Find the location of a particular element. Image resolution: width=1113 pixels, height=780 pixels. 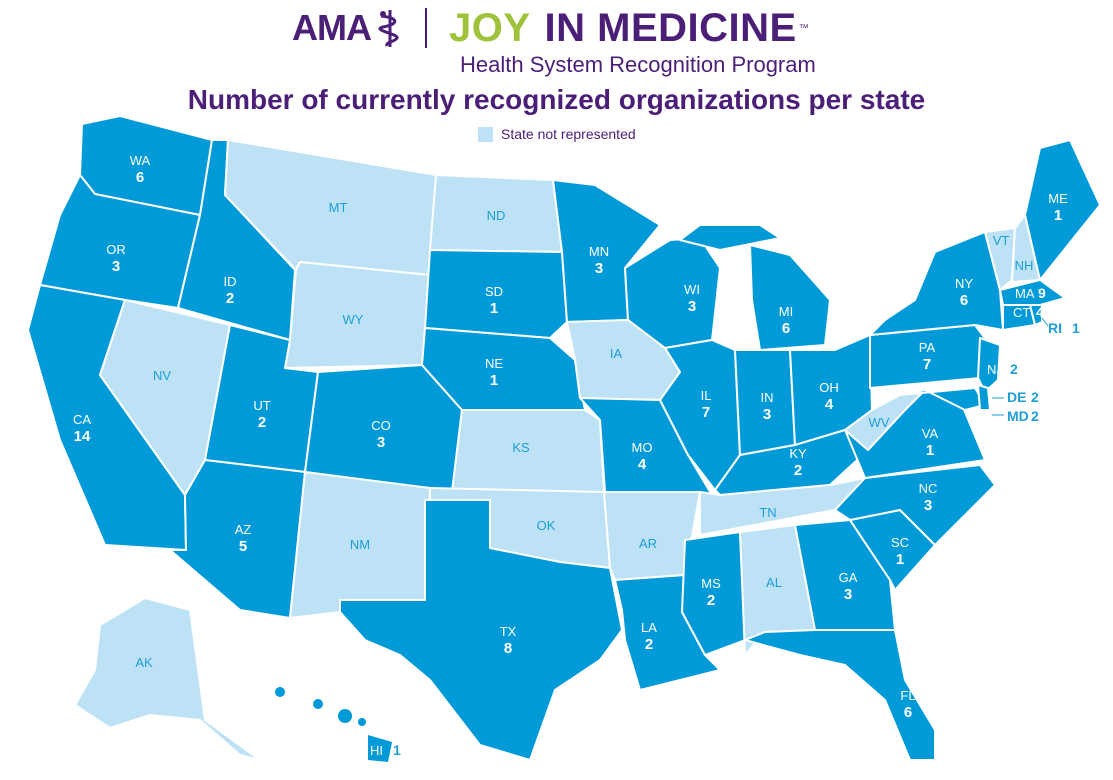

legend-swatch is located at coordinates (485, 134).